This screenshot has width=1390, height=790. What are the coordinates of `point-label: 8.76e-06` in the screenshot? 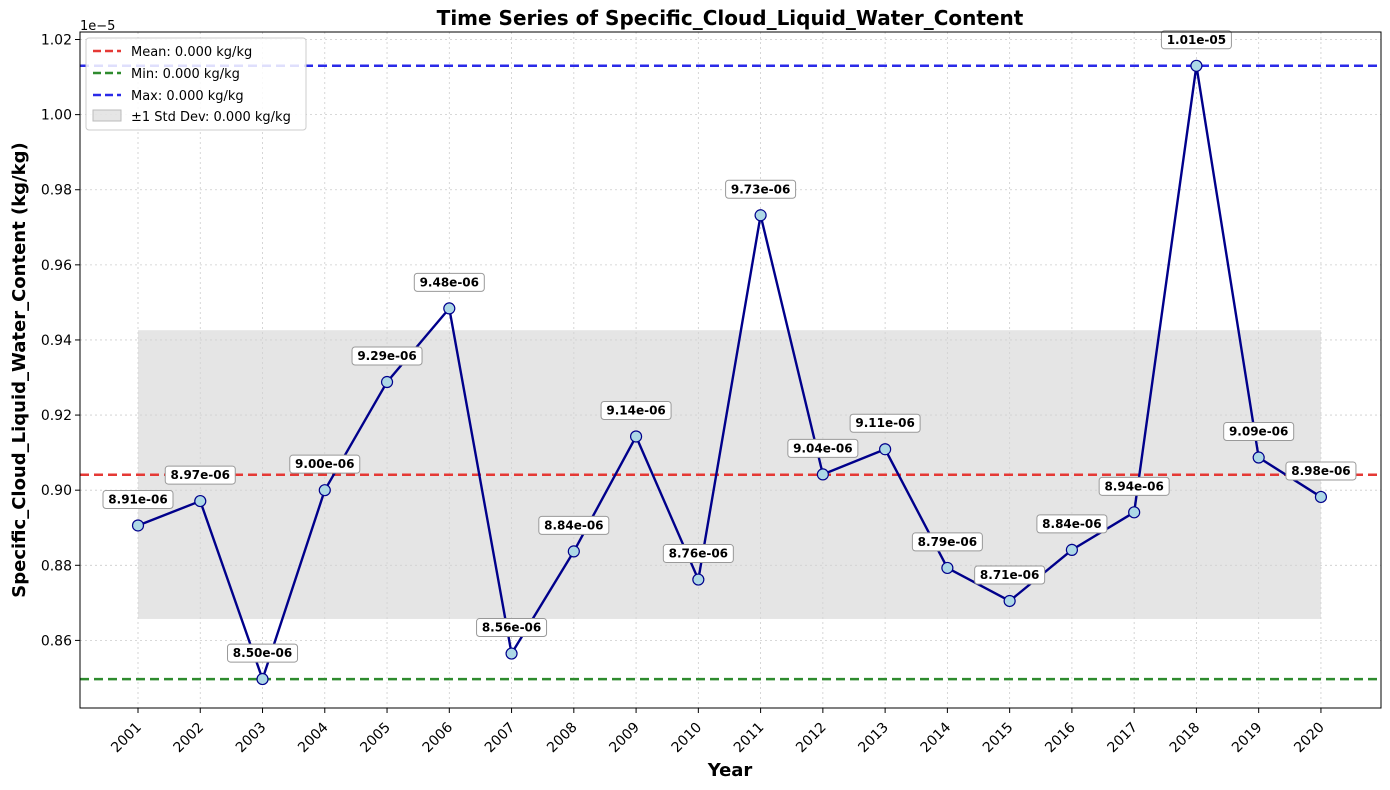 It's located at (698, 554).